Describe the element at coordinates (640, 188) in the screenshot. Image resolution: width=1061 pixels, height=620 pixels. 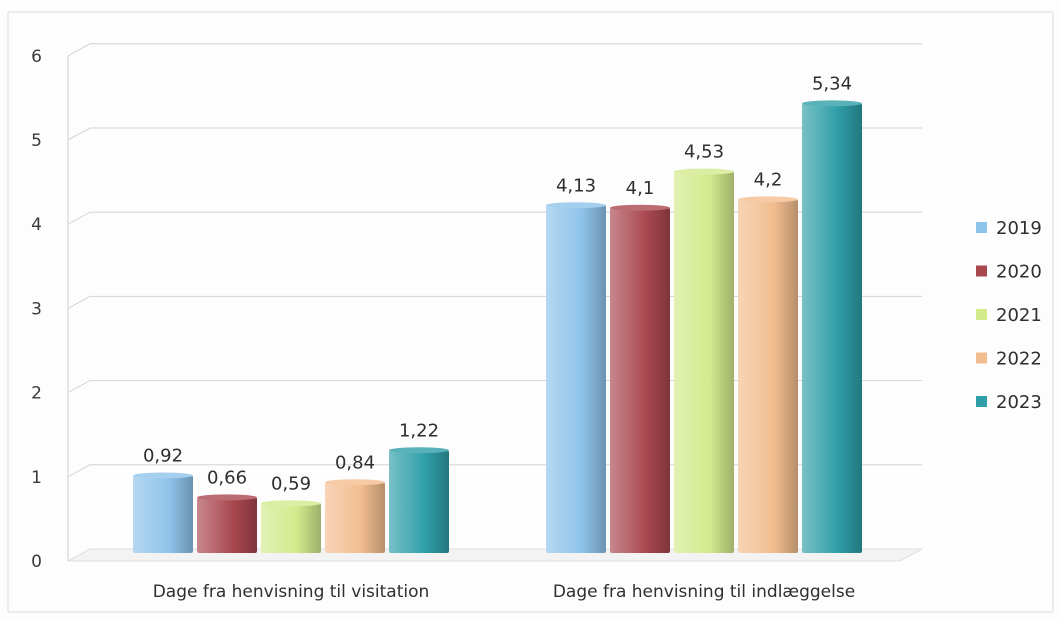
I see `data-label: 4,1` at that location.